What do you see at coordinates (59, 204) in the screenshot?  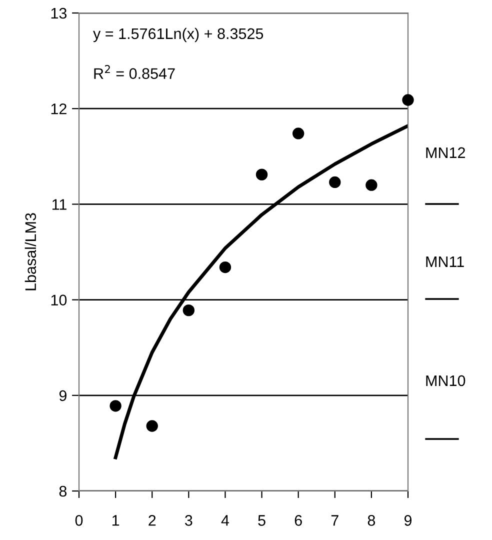 I see `y-tick-label: 11` at bounding box center [59, 204].